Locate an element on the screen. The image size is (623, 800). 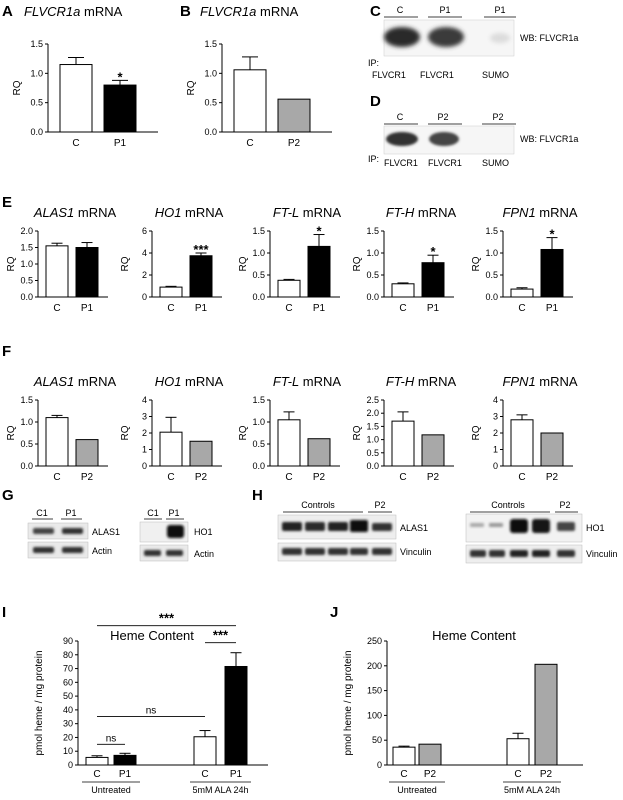
lane-label: C is located at coordinates (400, 10).